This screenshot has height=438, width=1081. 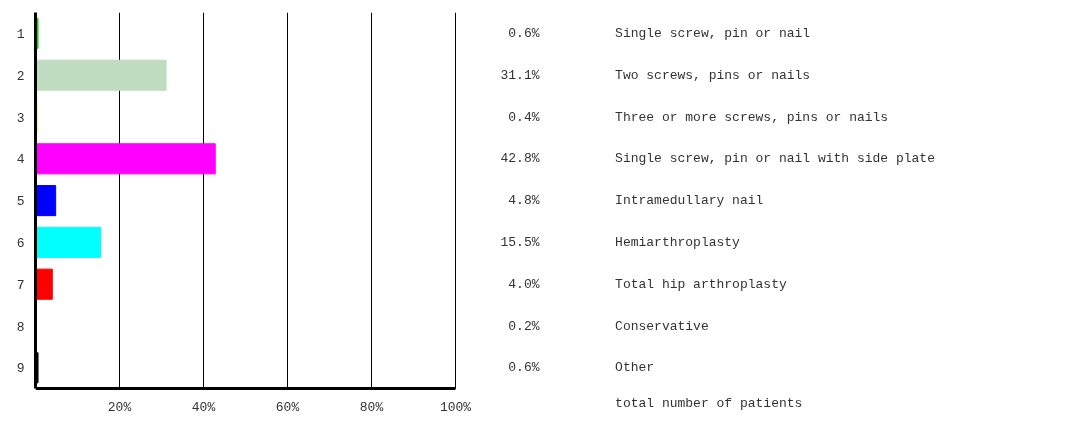 What do you see at coordinates (775, 159) in the screenshot?
I see `text: Single screw, pin or nail with side plate` at bounding box center [775, 159].